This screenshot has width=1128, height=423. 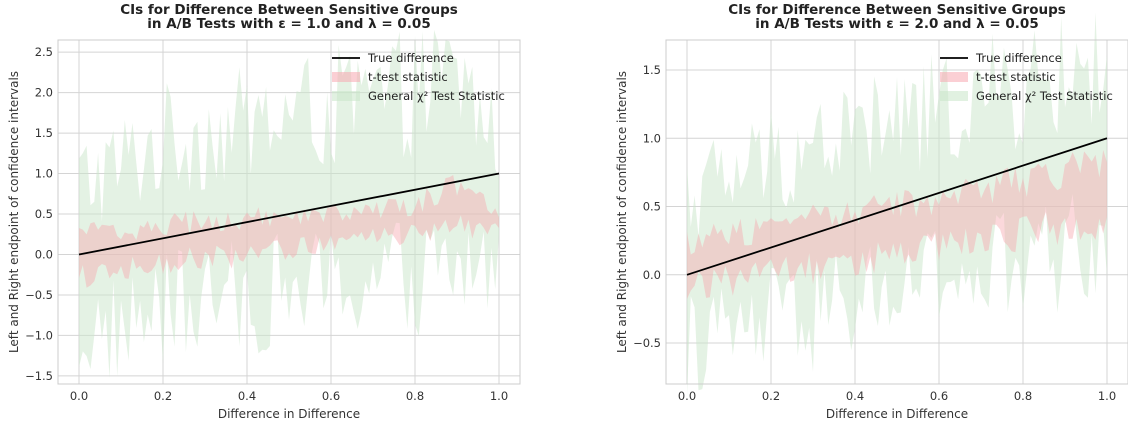 What do you see at coordinates (39, 376) in the screenshot?
I see `y-tick-label: −1.5` at bounding box center [39, 376].